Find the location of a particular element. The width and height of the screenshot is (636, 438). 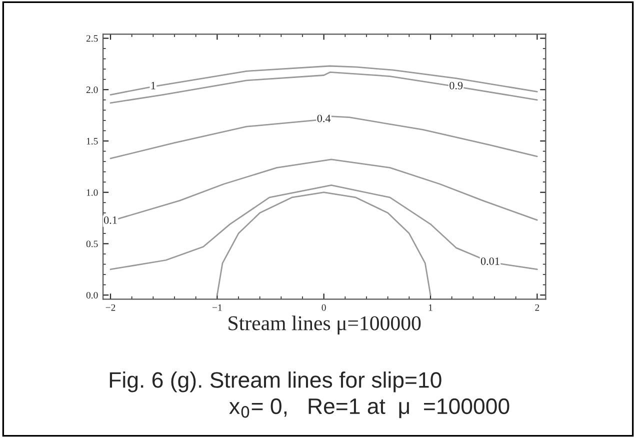

series-label: 0.9 is located at coordinates (456, 86).